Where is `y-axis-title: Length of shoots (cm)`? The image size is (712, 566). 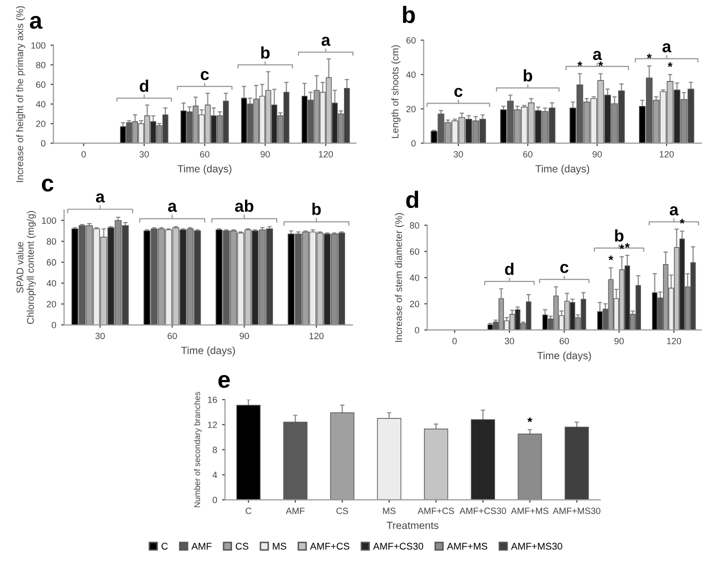
y-axis-title: Length of shoots (cm) is located at coordinates (395, 91).